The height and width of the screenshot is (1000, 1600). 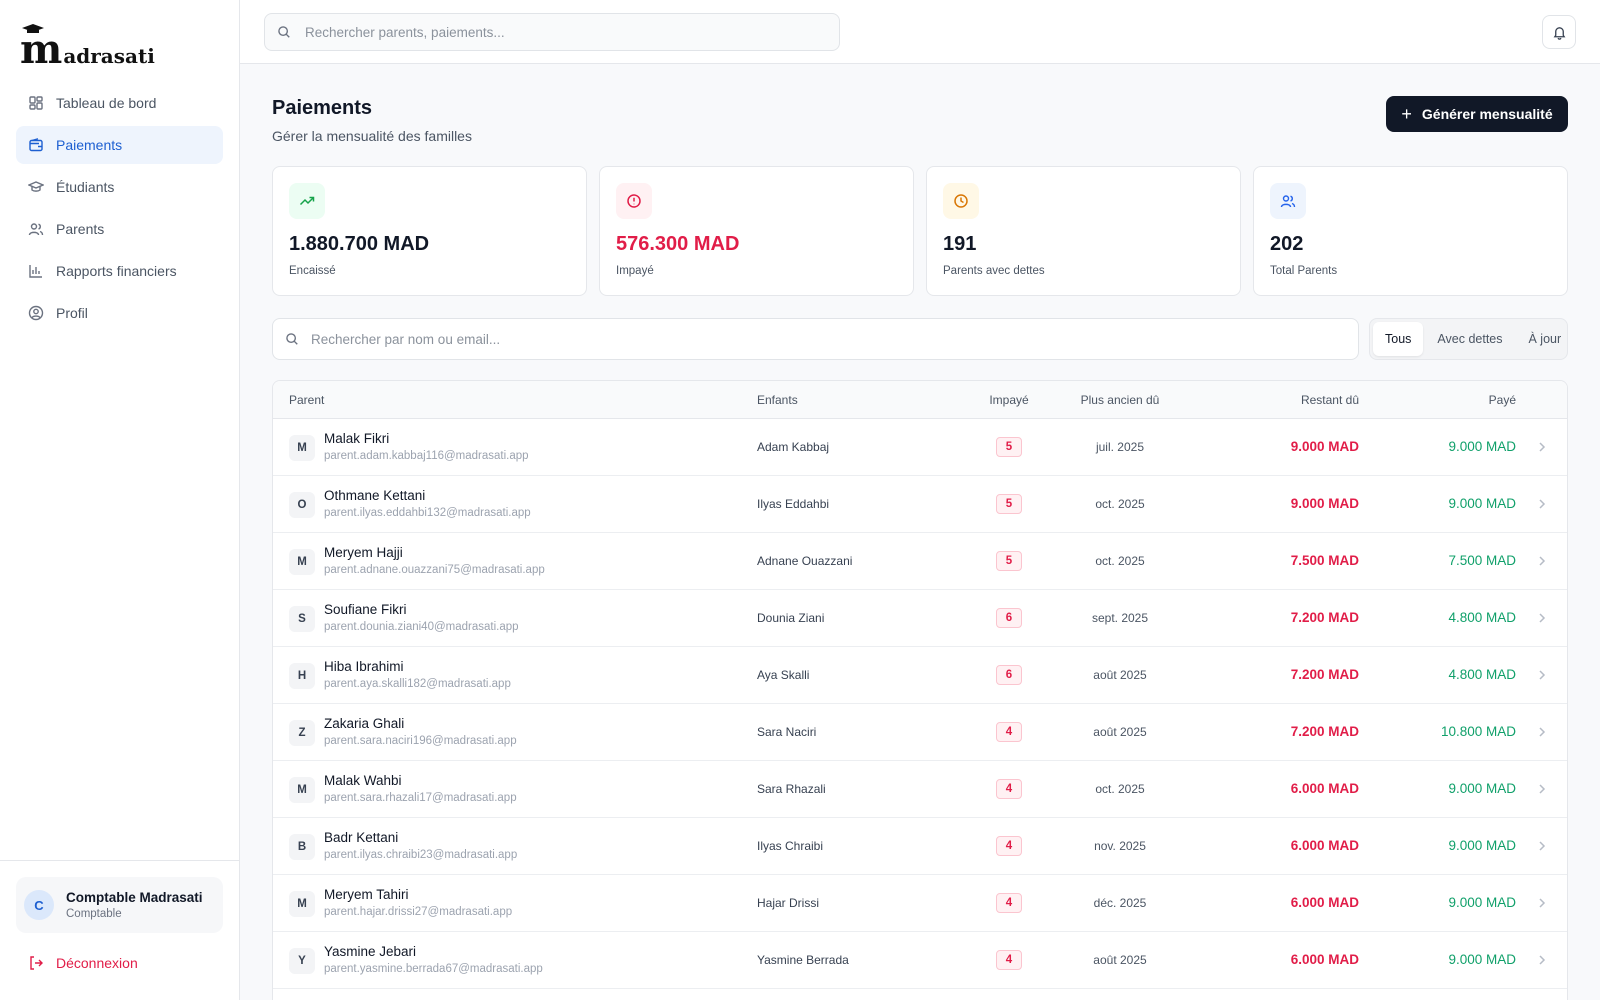 I want to click on parent-email: parent.dounia.ziani40@madrasati.app, so click(x=421, y=627).